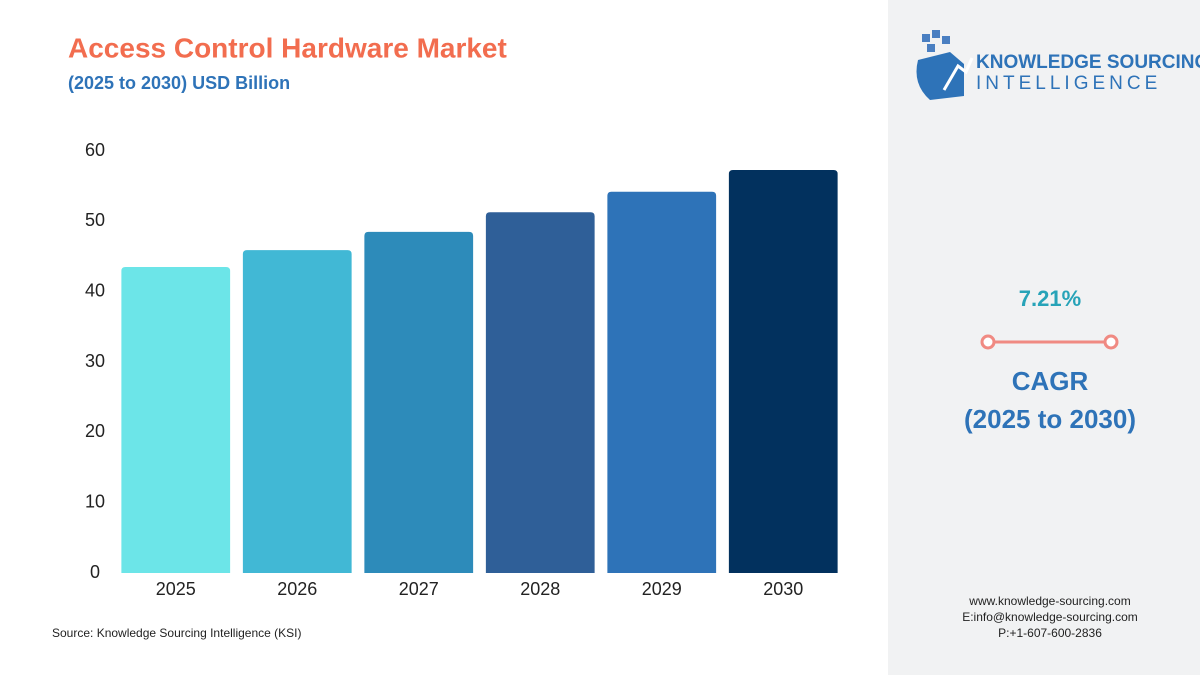 The height and width of the screenshot is (675, 1200). Describe the element at coordinates (1050, 419) in the screenshot. I see `cagr-period: (2025 to 2030)` at that location.